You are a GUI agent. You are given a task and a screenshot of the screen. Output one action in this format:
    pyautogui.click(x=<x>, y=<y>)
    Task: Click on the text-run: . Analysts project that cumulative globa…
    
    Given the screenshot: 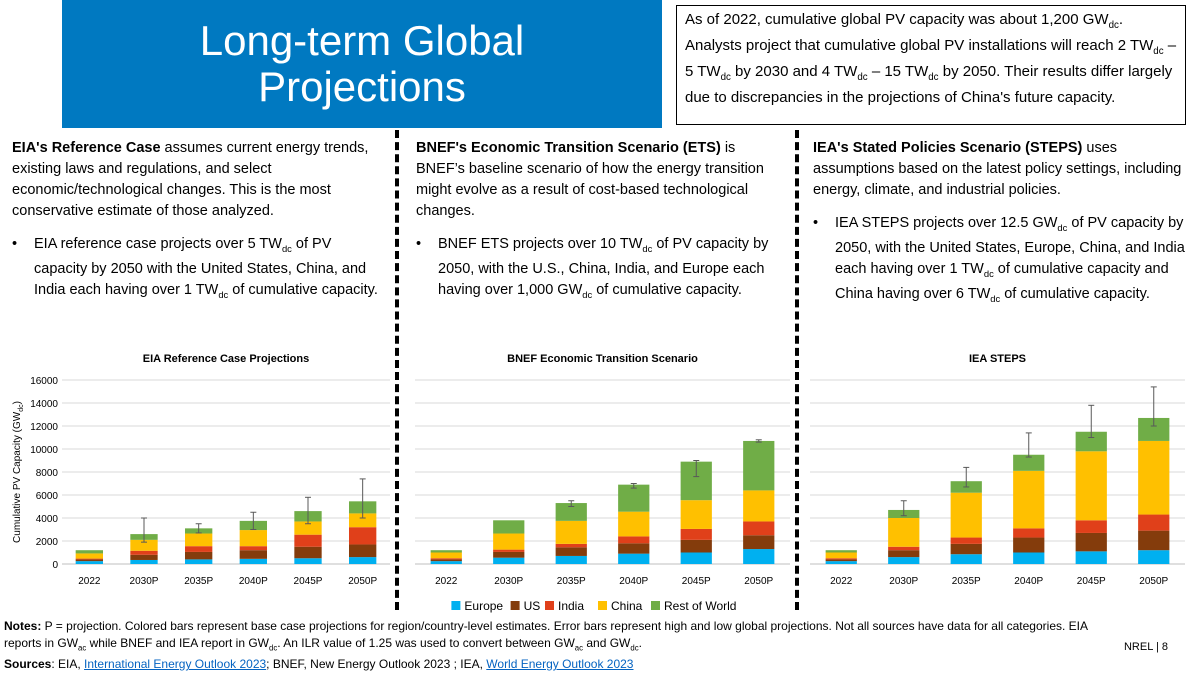 What is the action you would take?
    pyautogui.click(x=919, y=32)
    